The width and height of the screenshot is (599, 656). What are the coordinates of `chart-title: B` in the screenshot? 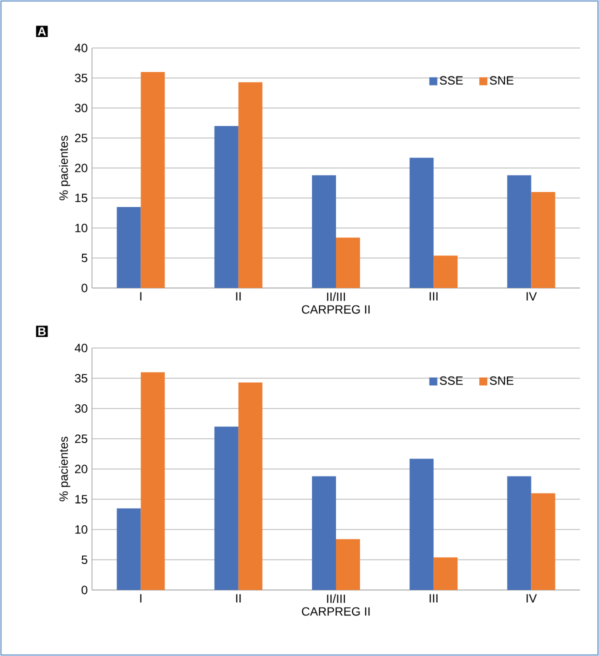 It's located at (42, 331).